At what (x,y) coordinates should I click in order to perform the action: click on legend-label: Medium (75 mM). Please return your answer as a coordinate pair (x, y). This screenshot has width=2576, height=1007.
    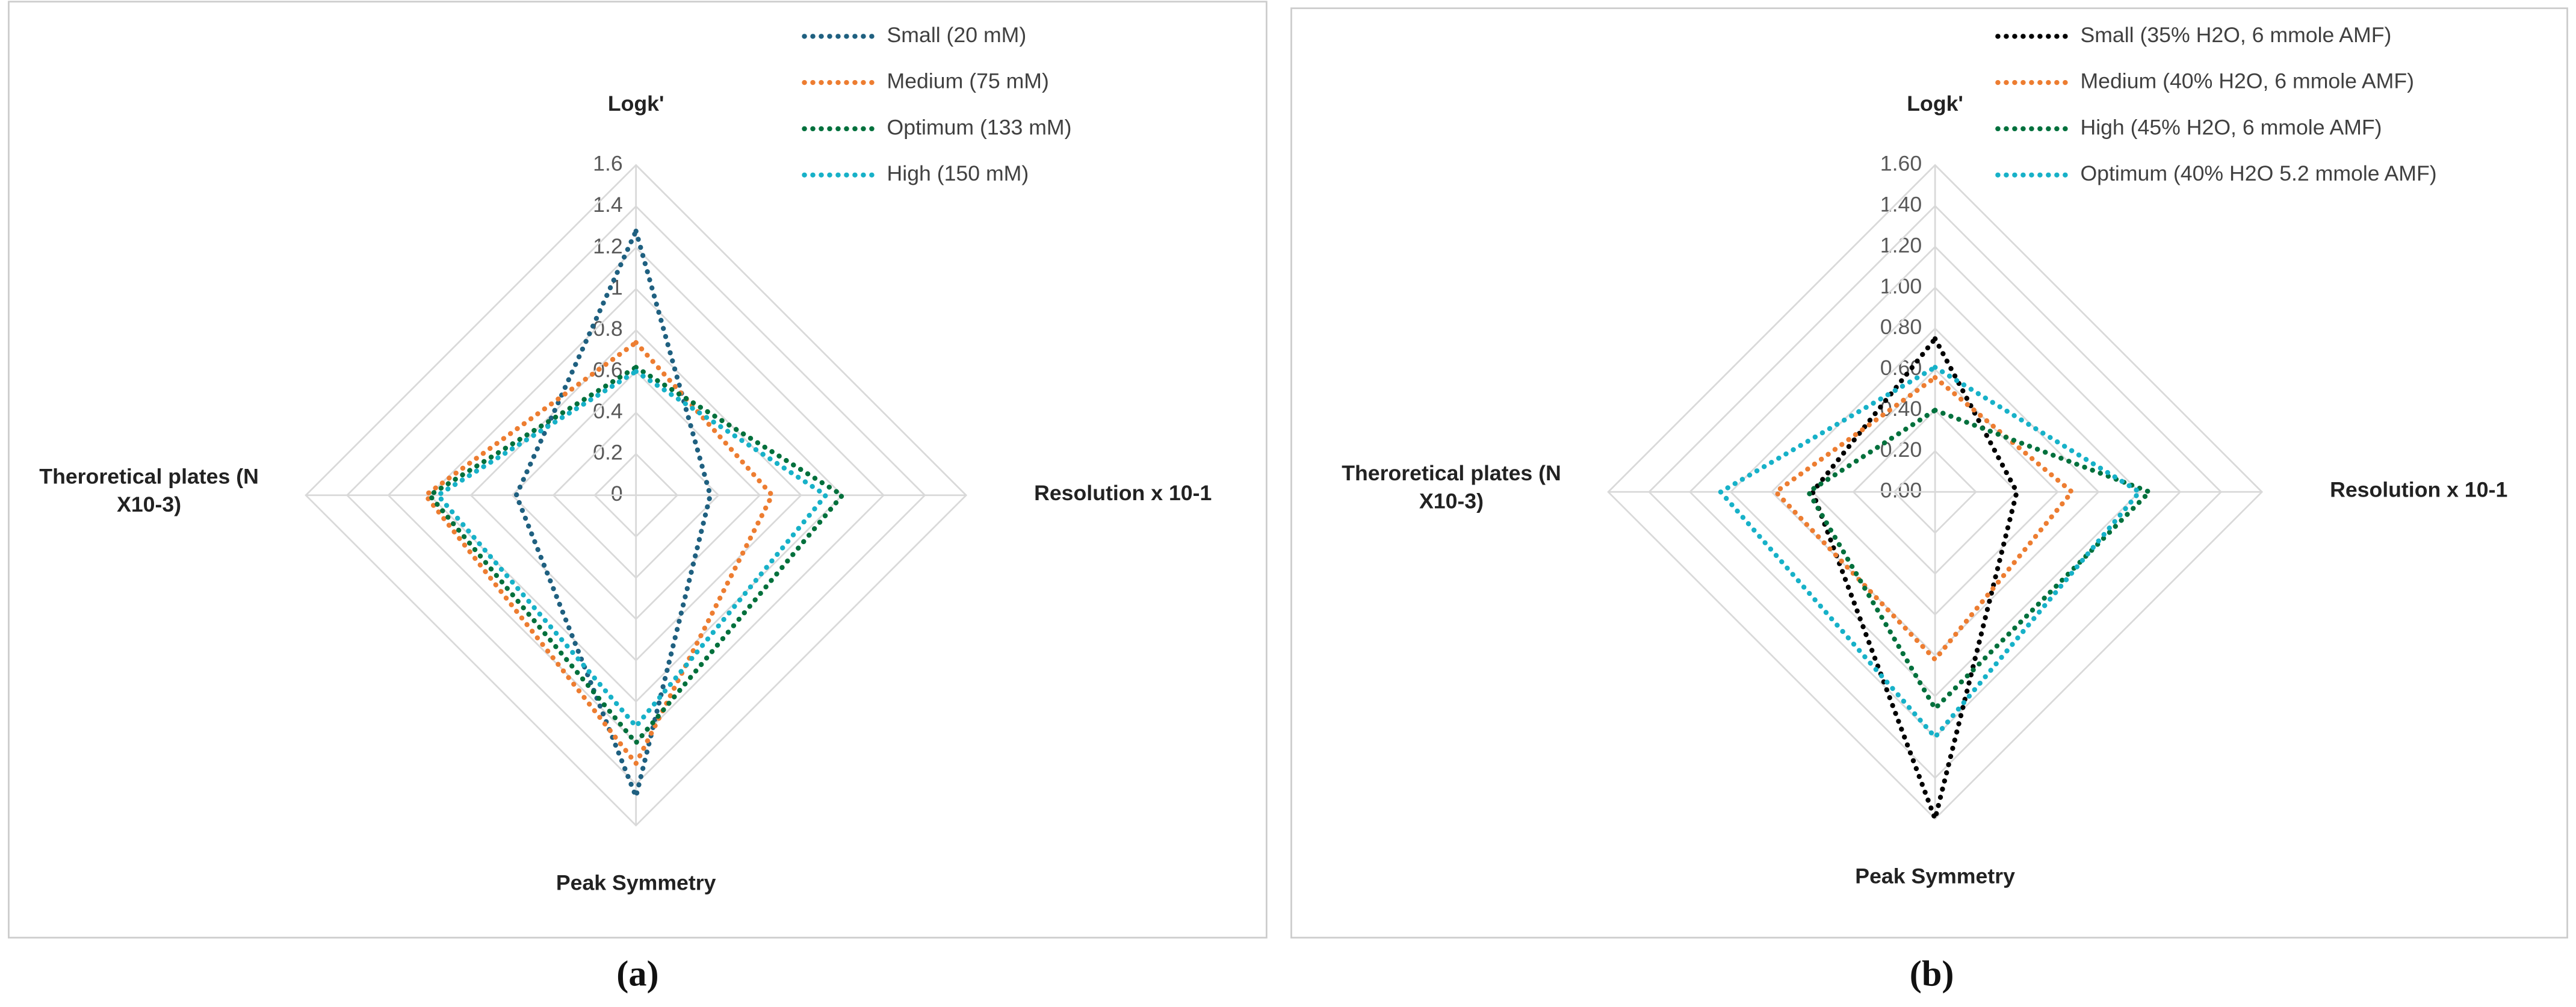
    Looking at the image, I should click on (968, 81).